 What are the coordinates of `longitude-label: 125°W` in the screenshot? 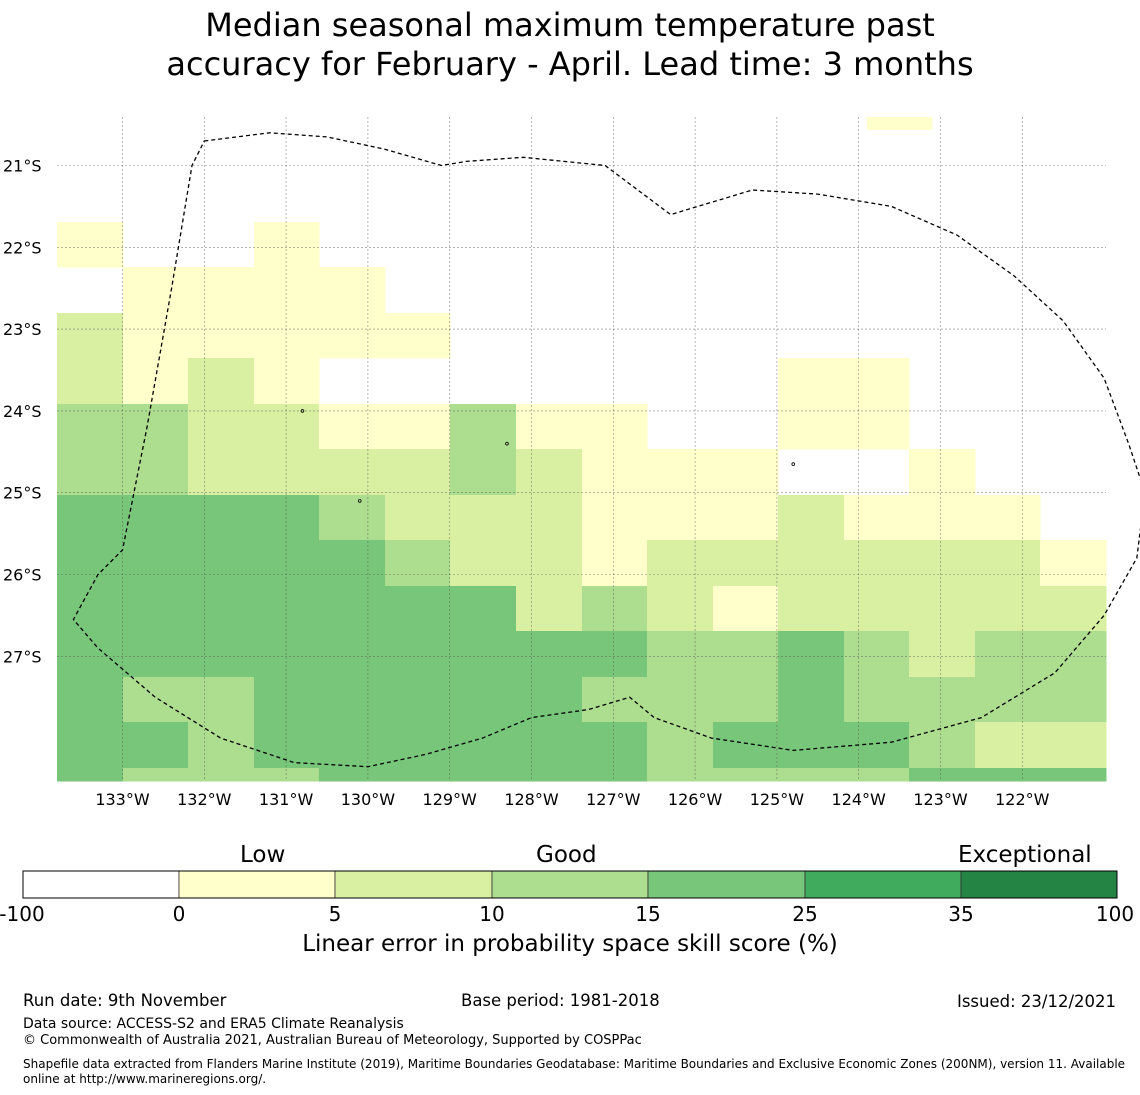 It's located at (777, 799).